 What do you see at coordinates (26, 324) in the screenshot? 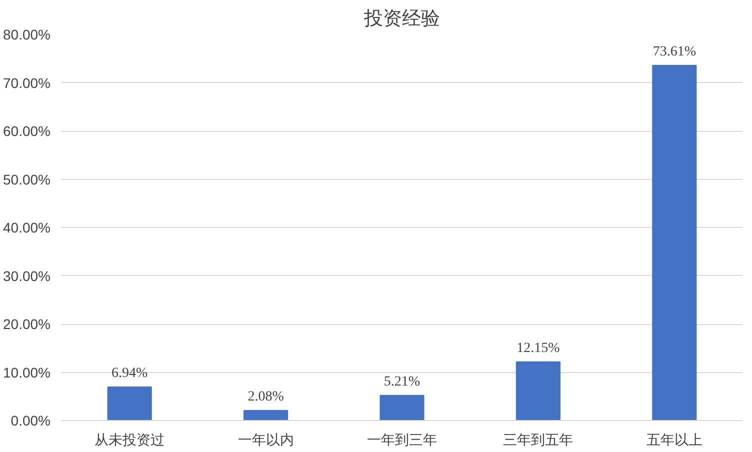
I see `y-tick-label: 20.00%` at bounding box center [26, 324].